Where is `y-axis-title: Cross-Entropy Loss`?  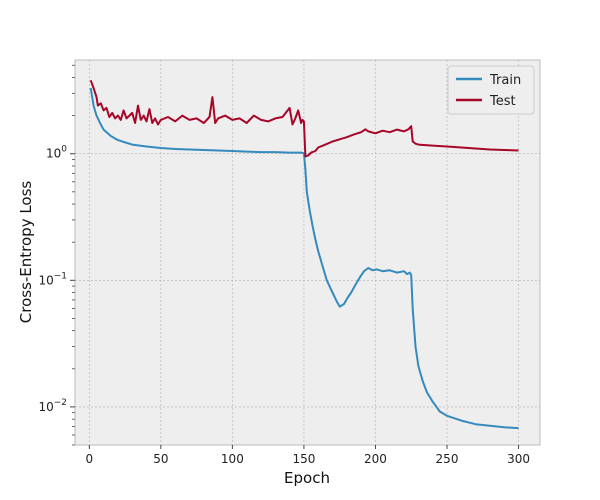
y-axis-title: Cross-Entropy Loss is located at coordinates (26, 252).